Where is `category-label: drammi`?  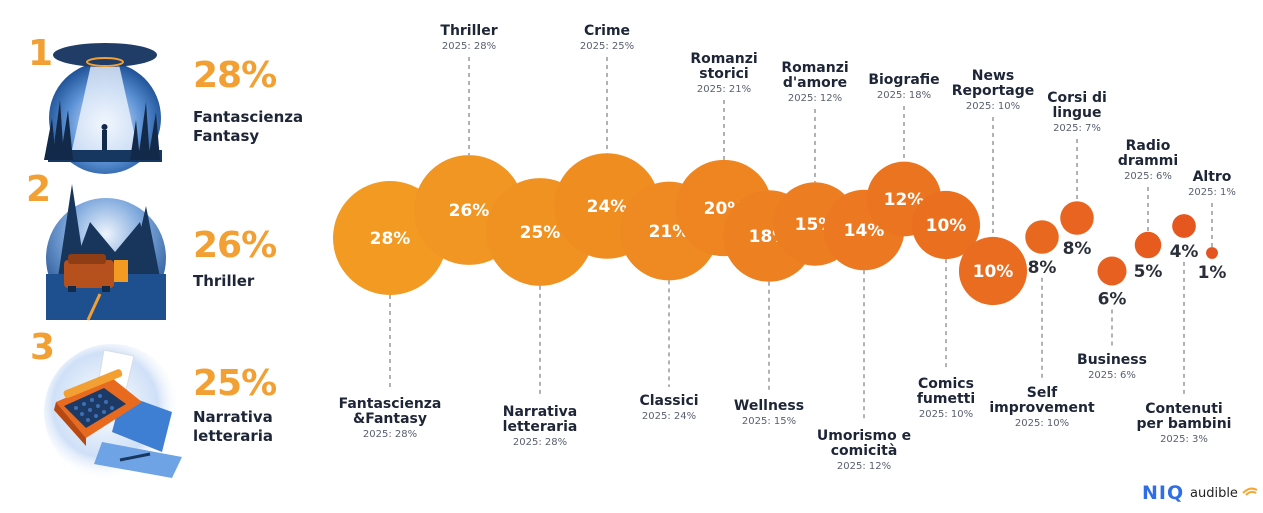 category-label: drammi is located at coordinates (1148, 161).